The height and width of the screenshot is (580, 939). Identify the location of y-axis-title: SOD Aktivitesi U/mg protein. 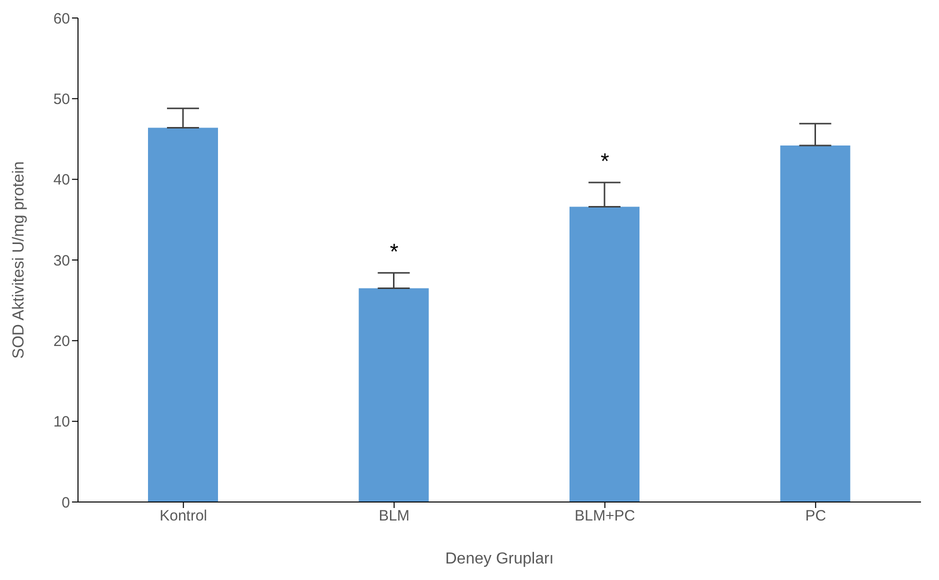
(19, 260).